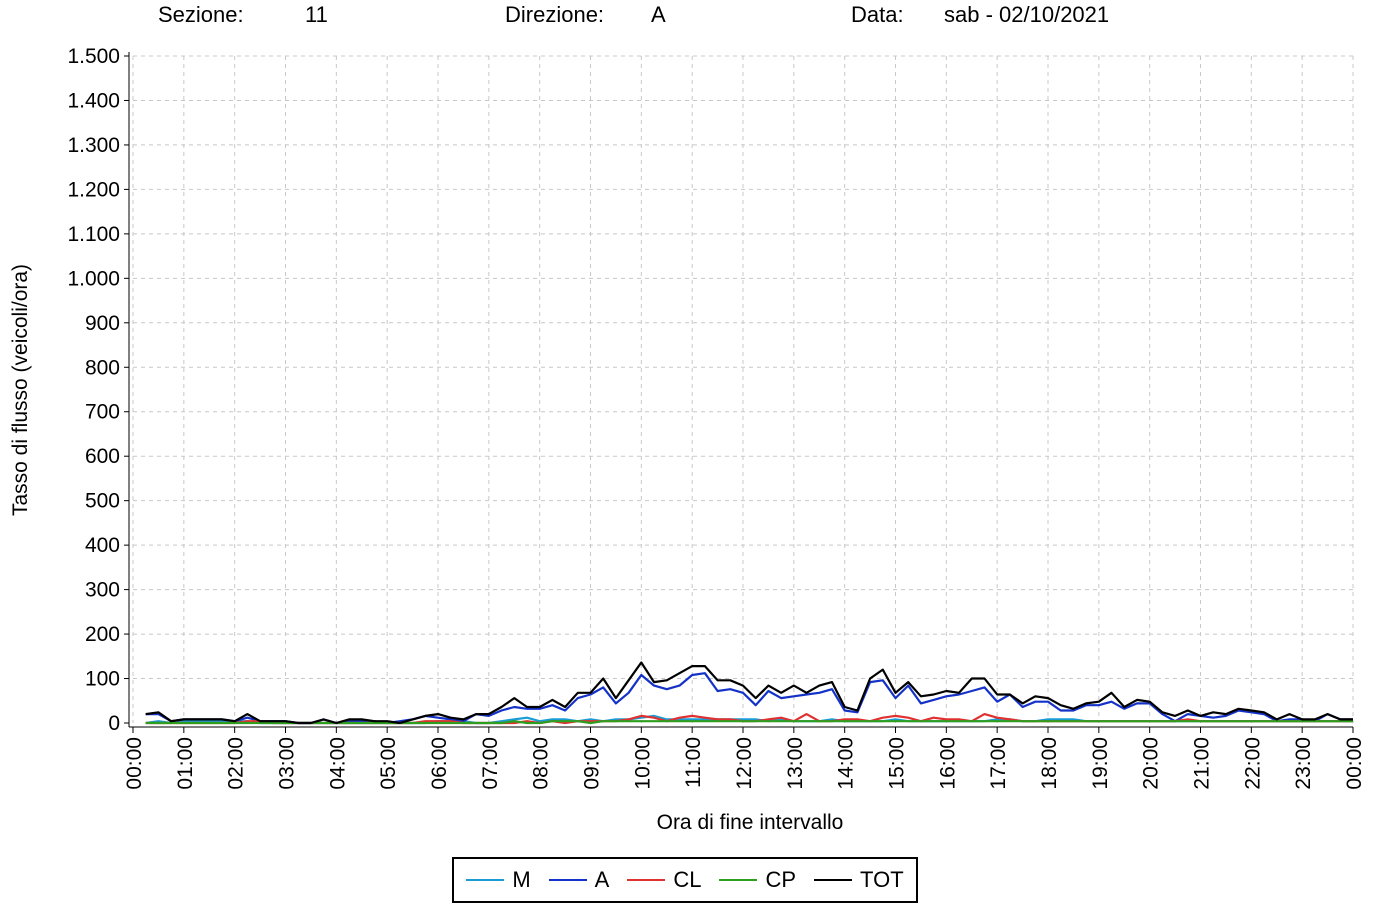 This screenshot has width=1386, height=906. What do you see at coordinates (744, 763) in the screenshot?
I see `x-tick-label: 12:00` at bounding box center [744, 763].